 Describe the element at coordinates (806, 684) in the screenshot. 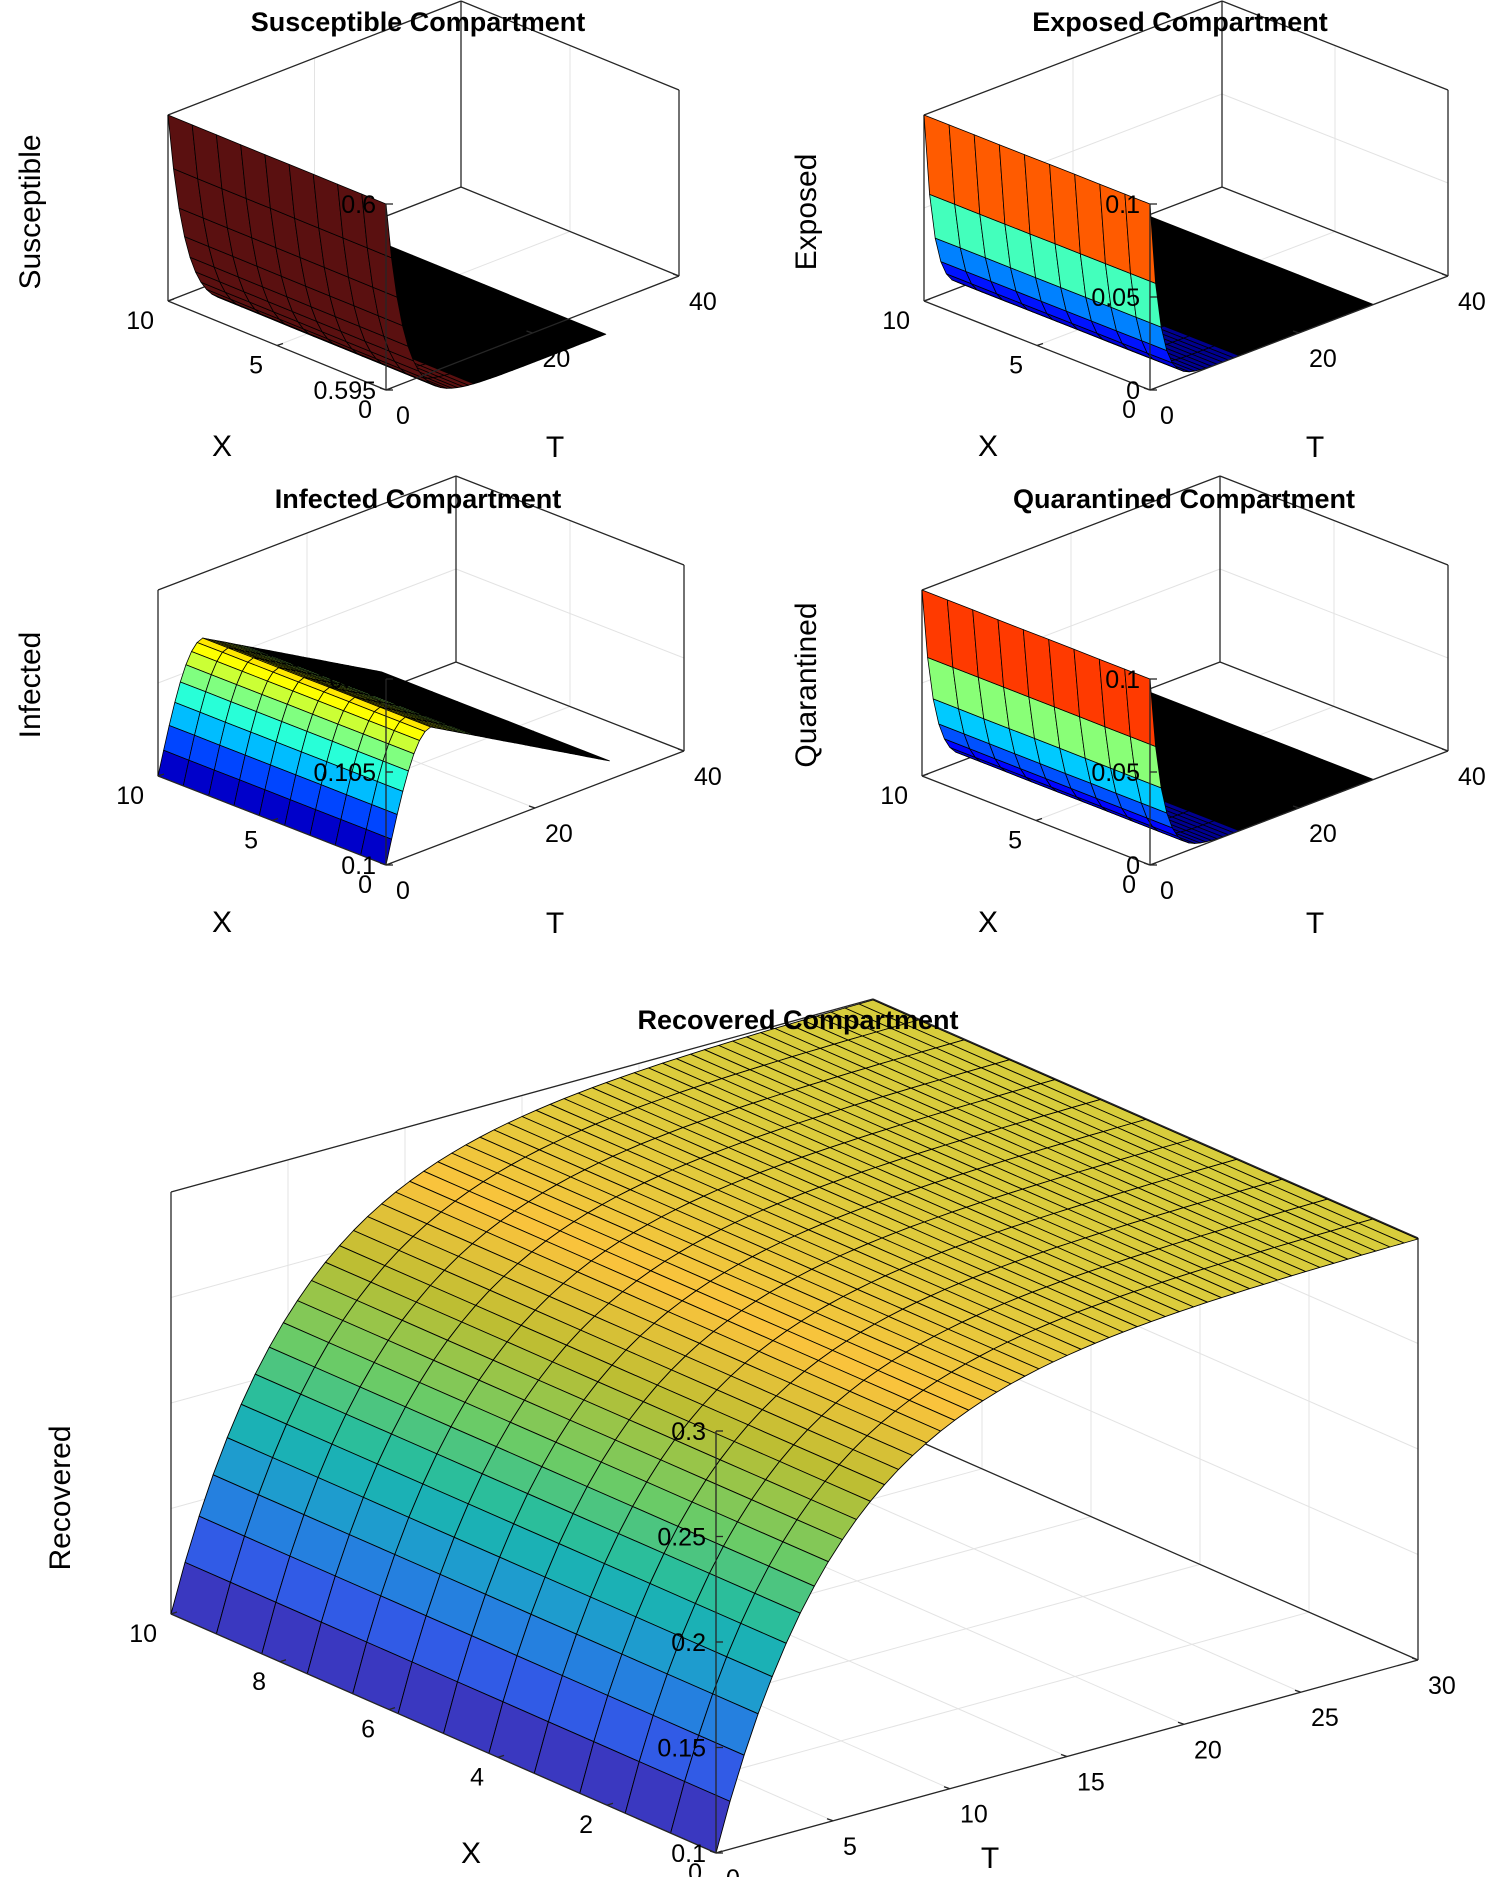

I see `z-axis-label: Quarantined` at that location.